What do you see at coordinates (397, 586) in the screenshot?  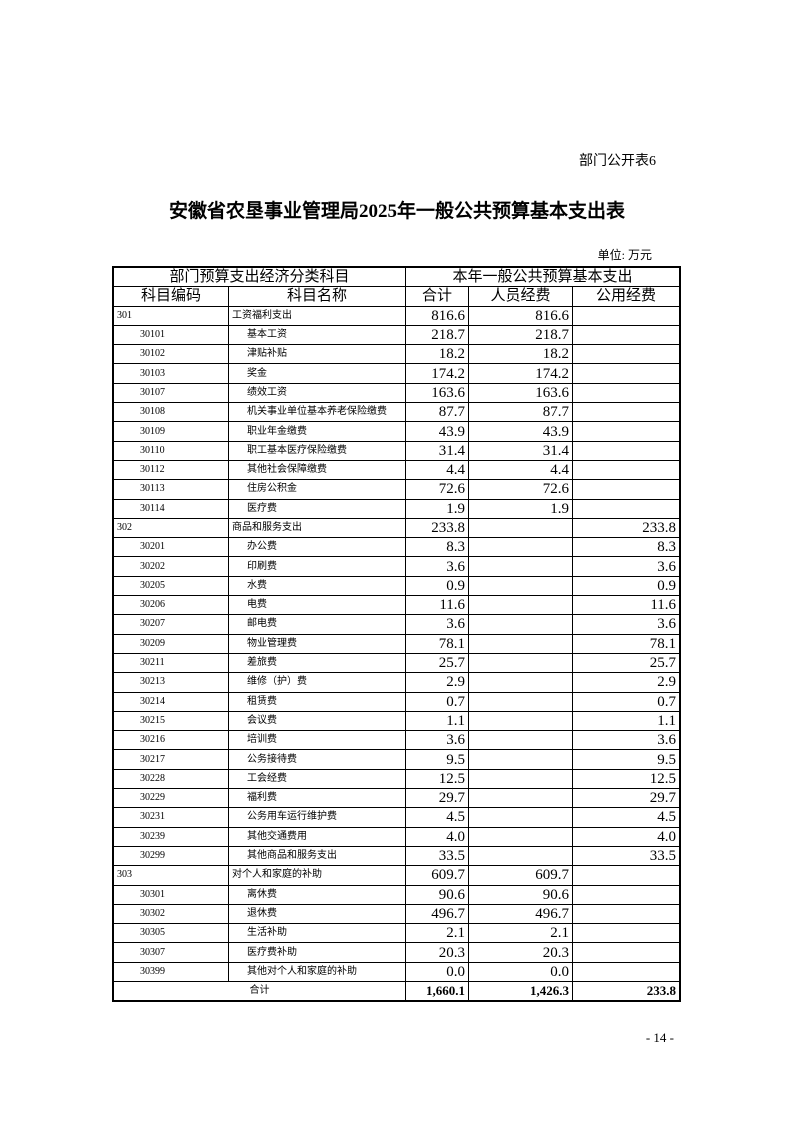 I see `table-row: 30205 水费 0.9 0.9` at bounding box center [397, 586].